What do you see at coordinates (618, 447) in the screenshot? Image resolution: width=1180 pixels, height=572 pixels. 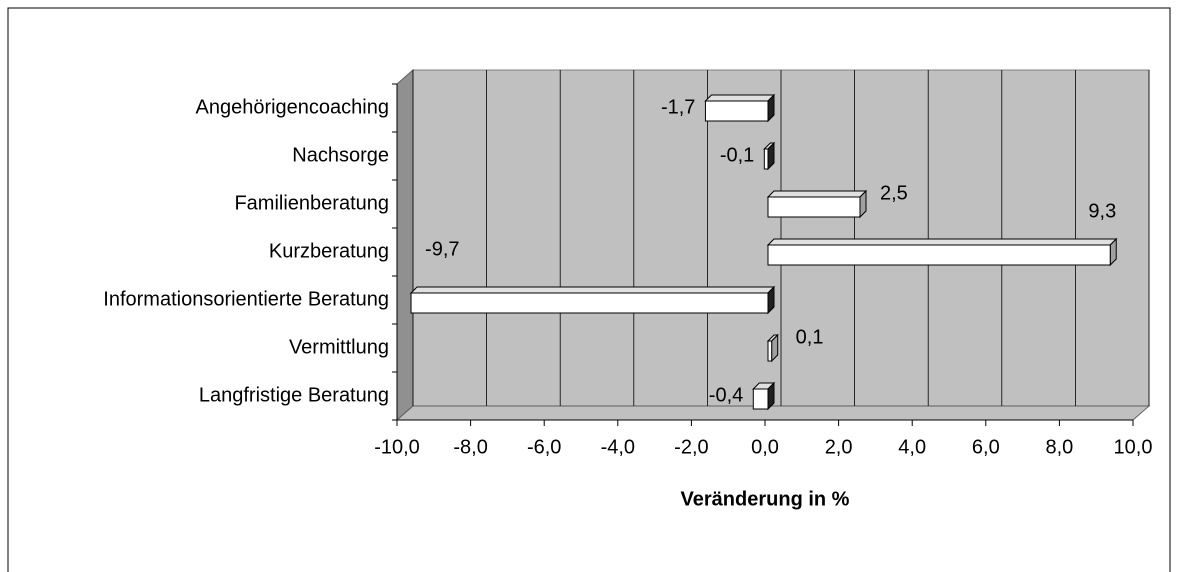 I see `x-tick-label: -4,0` at bounding box center [618, 447].